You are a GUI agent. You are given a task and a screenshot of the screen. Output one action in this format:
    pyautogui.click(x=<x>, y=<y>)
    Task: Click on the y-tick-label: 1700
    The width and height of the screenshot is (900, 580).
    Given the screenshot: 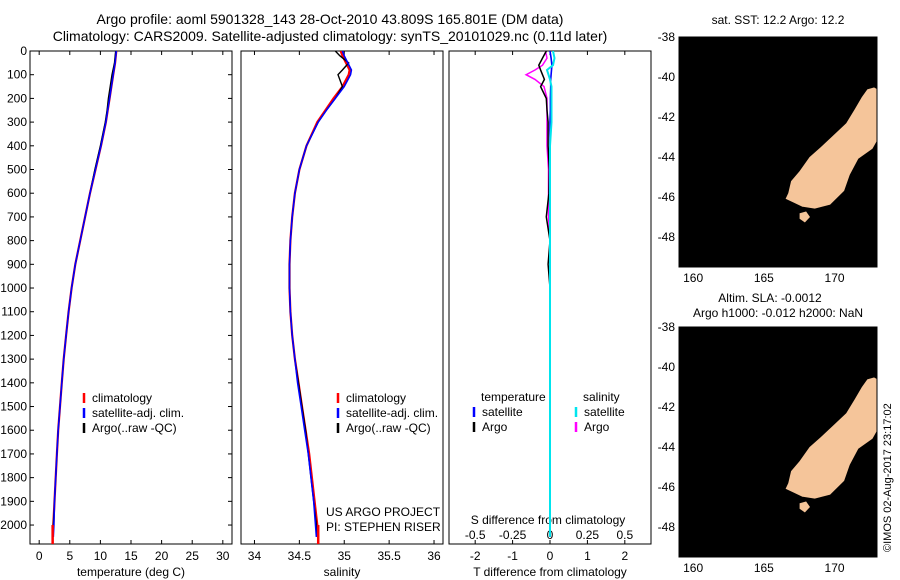 What is the action you would take?
    pyautogui.click(x=13, y=454)
    